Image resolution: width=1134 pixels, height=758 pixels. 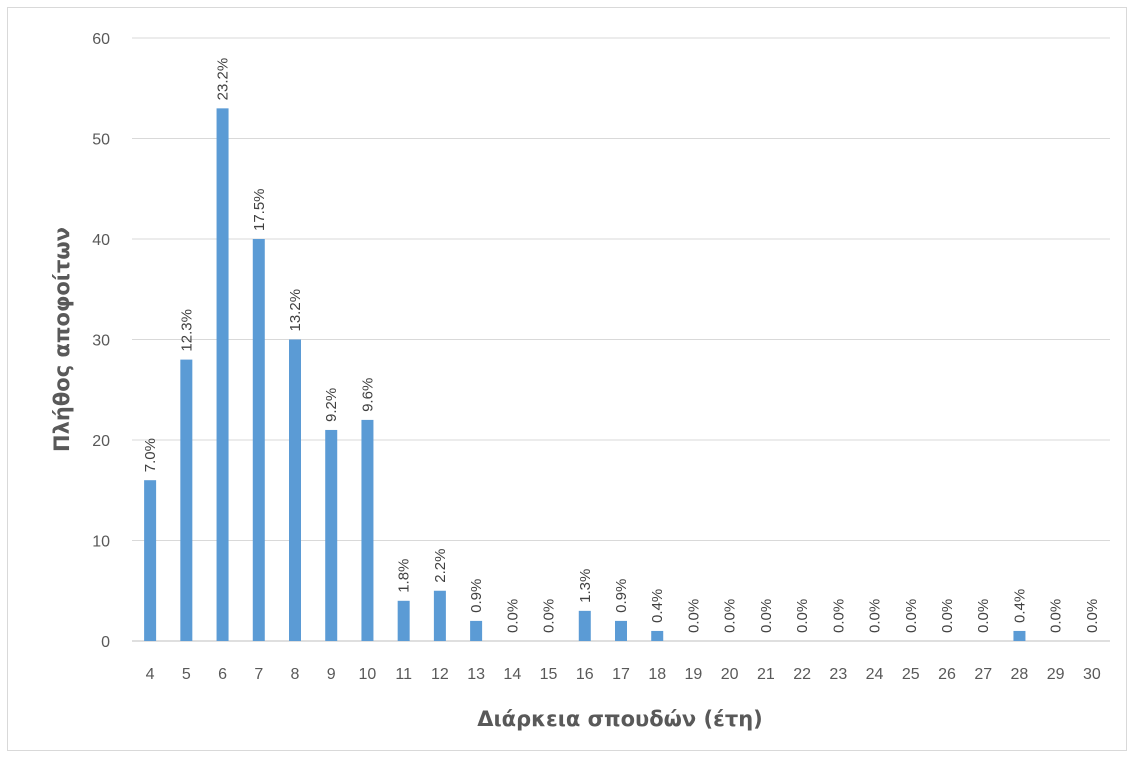 I want to click on x-tick-label: 17, so click(x=621, y=674).